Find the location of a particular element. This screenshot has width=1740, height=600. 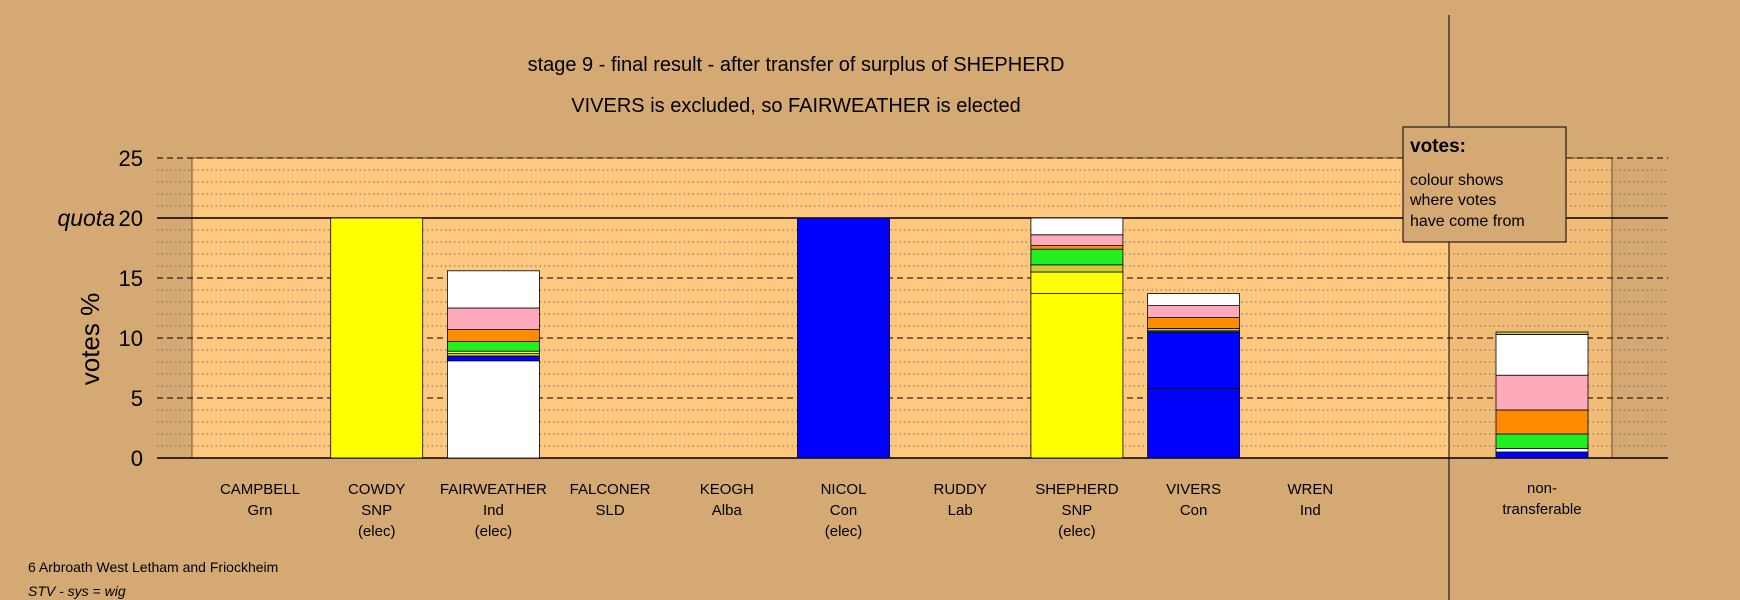

y-tick-label: 20 is located at coordinates (131, 218).